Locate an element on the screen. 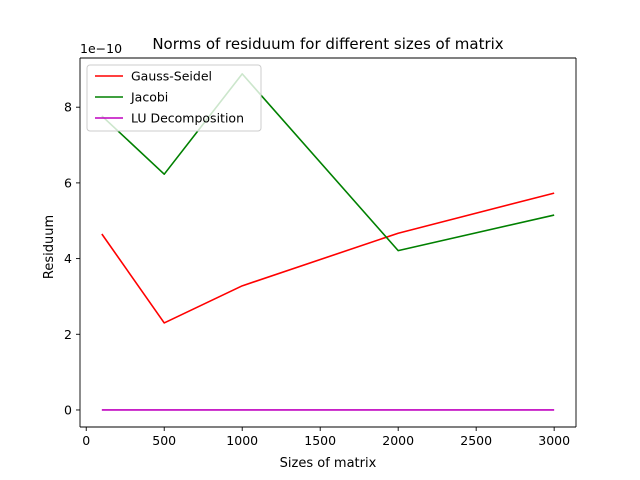 Image resolution: width=640 pixels, height=480 pixels. x-tick-label: 1500 is located at coordinates (320, 440).